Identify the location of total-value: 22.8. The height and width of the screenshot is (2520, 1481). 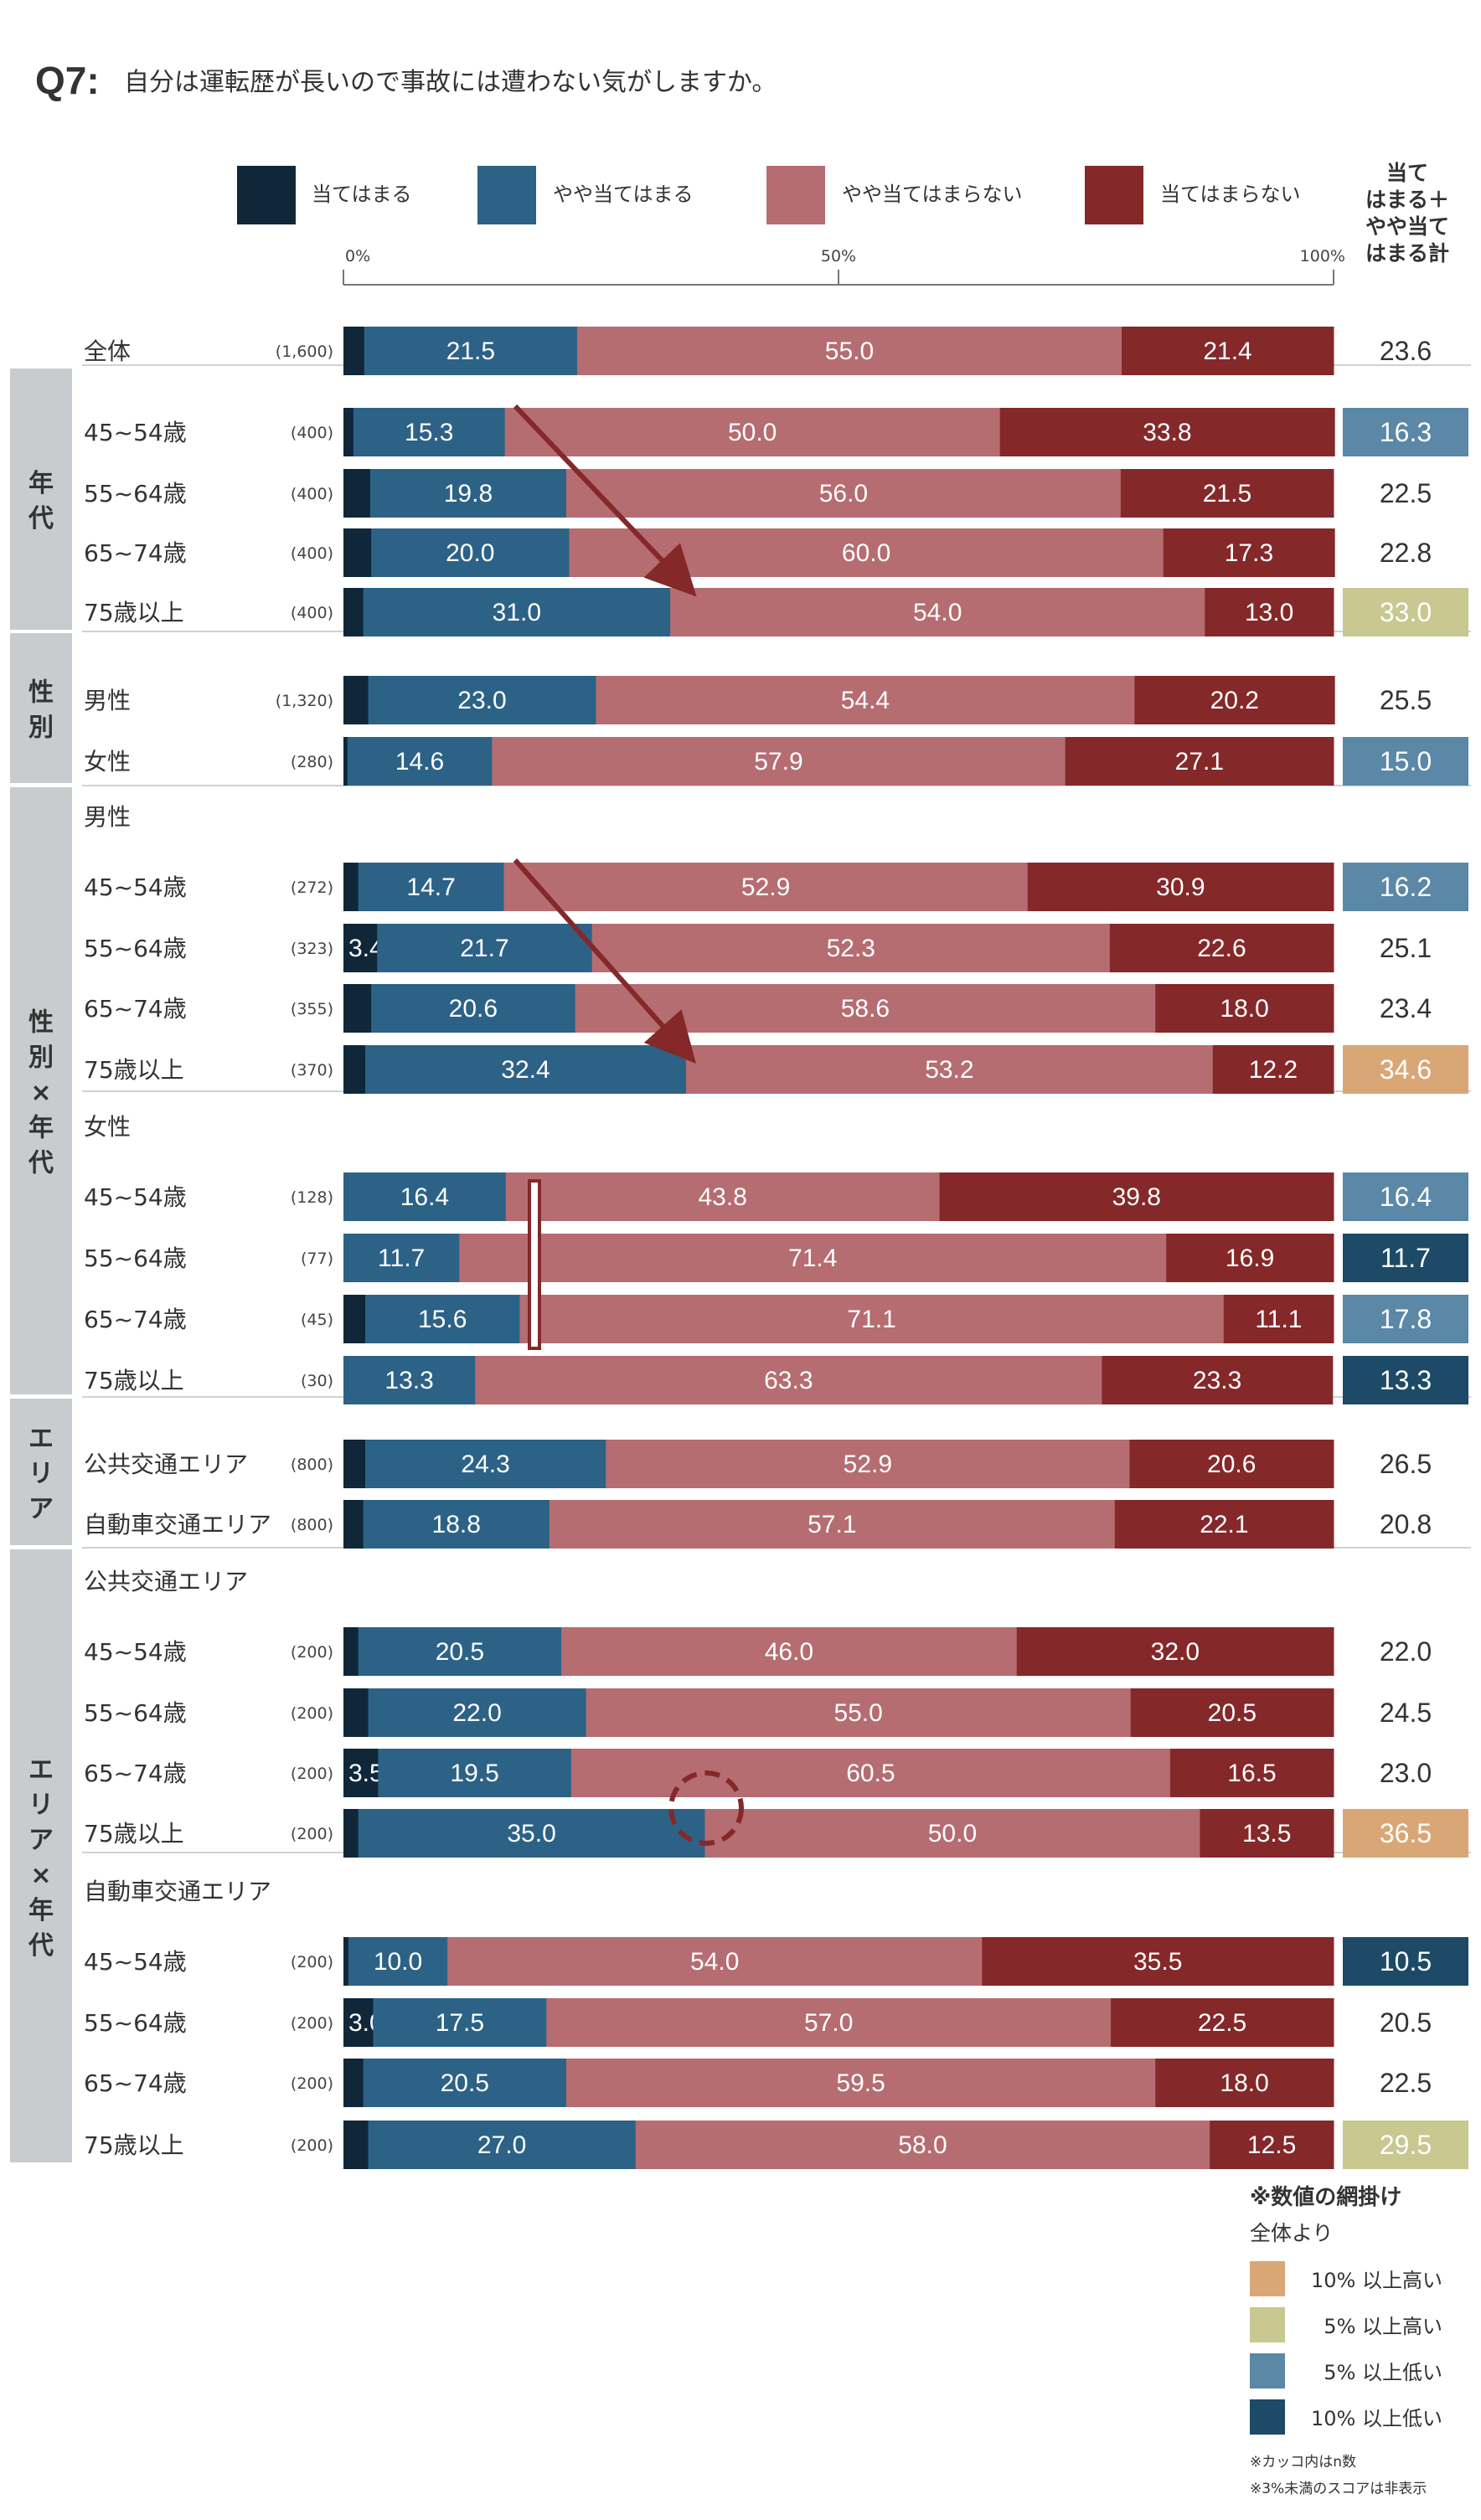
(1406, 553).